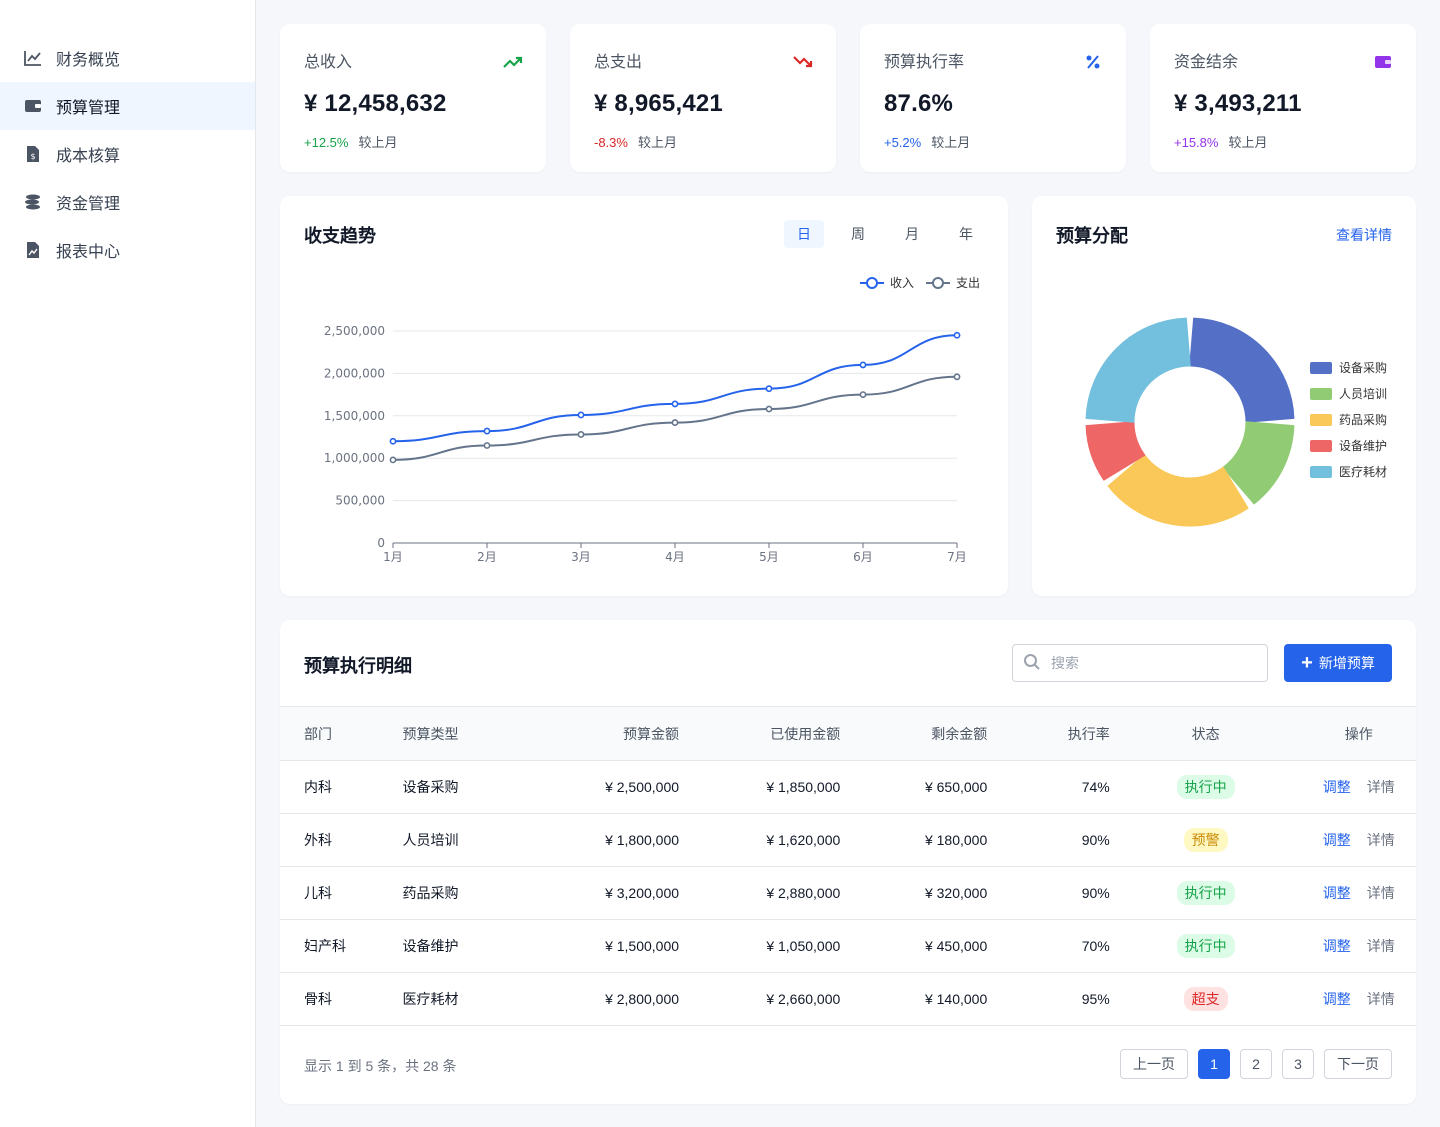 The image size is (1440, 1127). I want to click on cell-status: 执行中, so click(1205, 893).